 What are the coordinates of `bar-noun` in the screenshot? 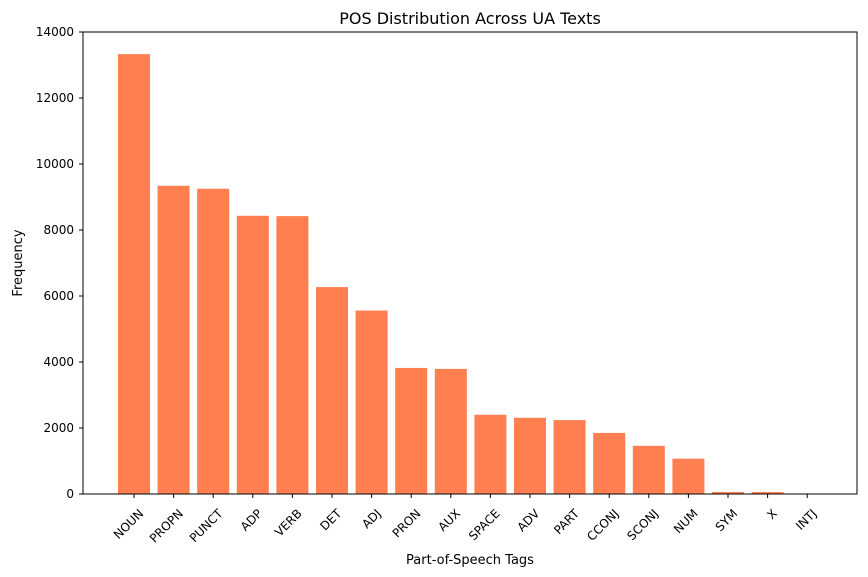 It's located at (134, 274).